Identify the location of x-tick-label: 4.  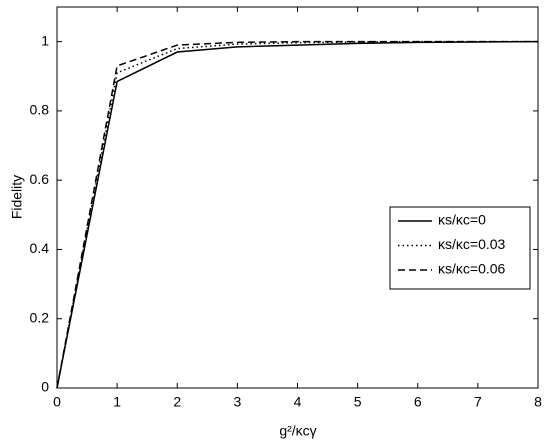
(298, 402).